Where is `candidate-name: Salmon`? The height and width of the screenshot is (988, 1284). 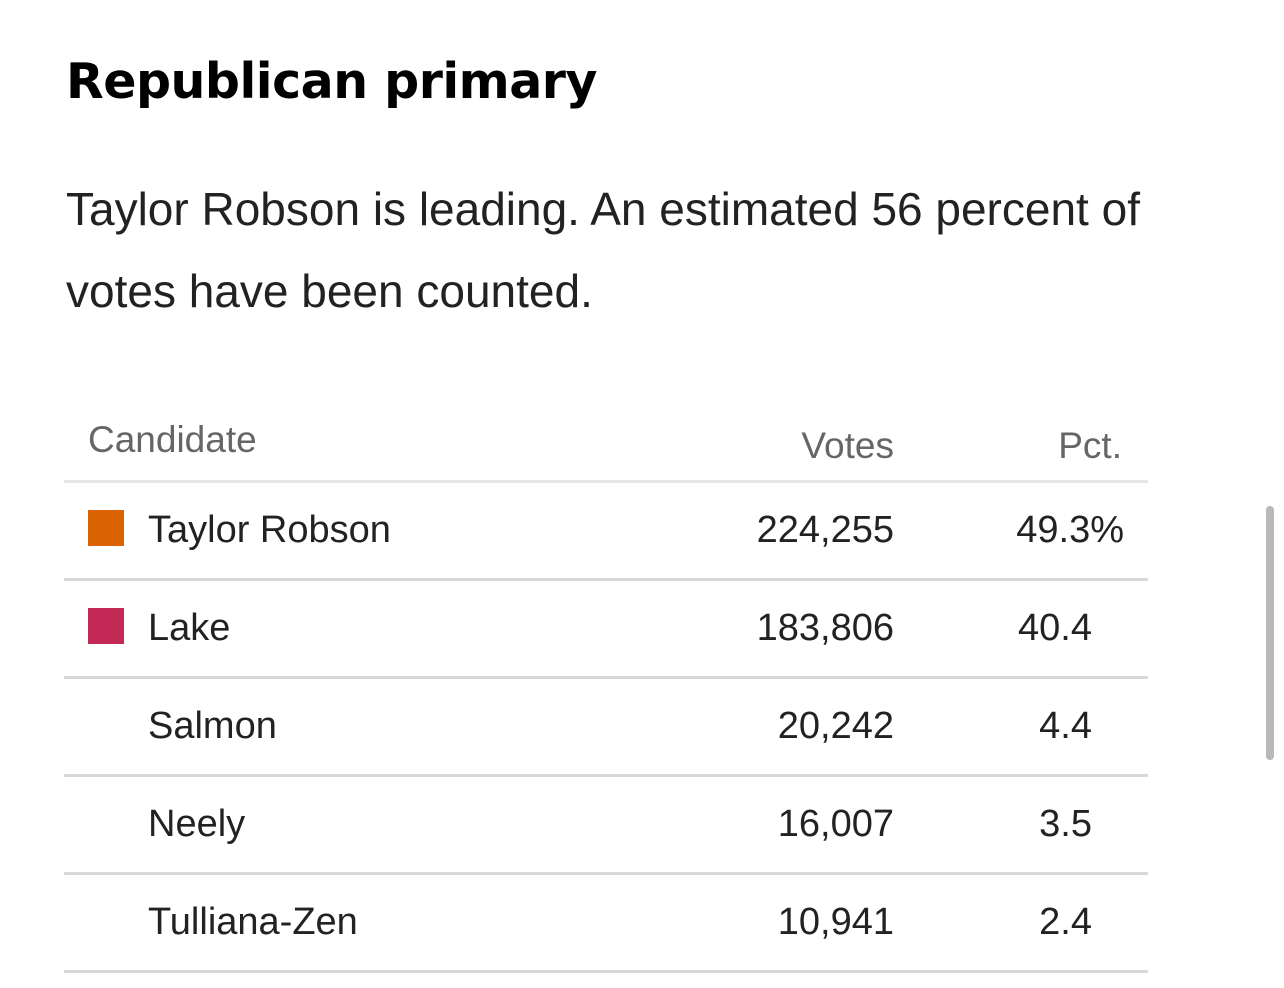 candidate-name: Salmon is located at coordinates (212, 726).